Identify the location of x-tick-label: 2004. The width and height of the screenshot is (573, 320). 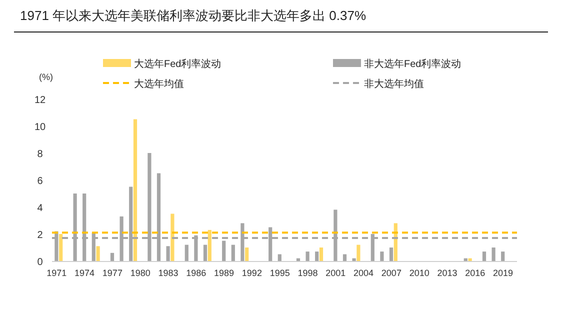
(364, 273).